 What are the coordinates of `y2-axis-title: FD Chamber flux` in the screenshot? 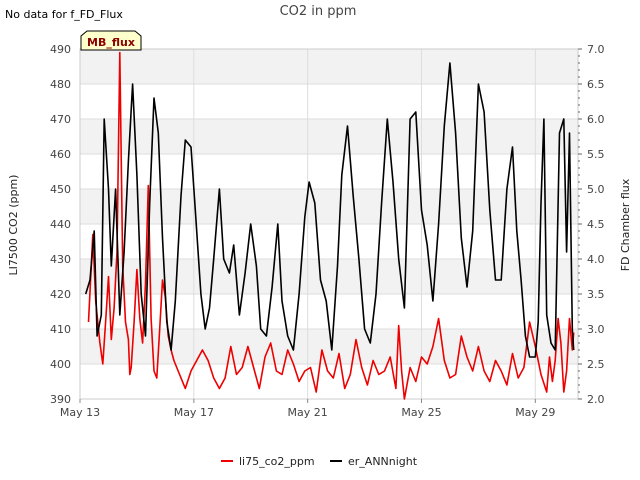 It's located at (625, 224).